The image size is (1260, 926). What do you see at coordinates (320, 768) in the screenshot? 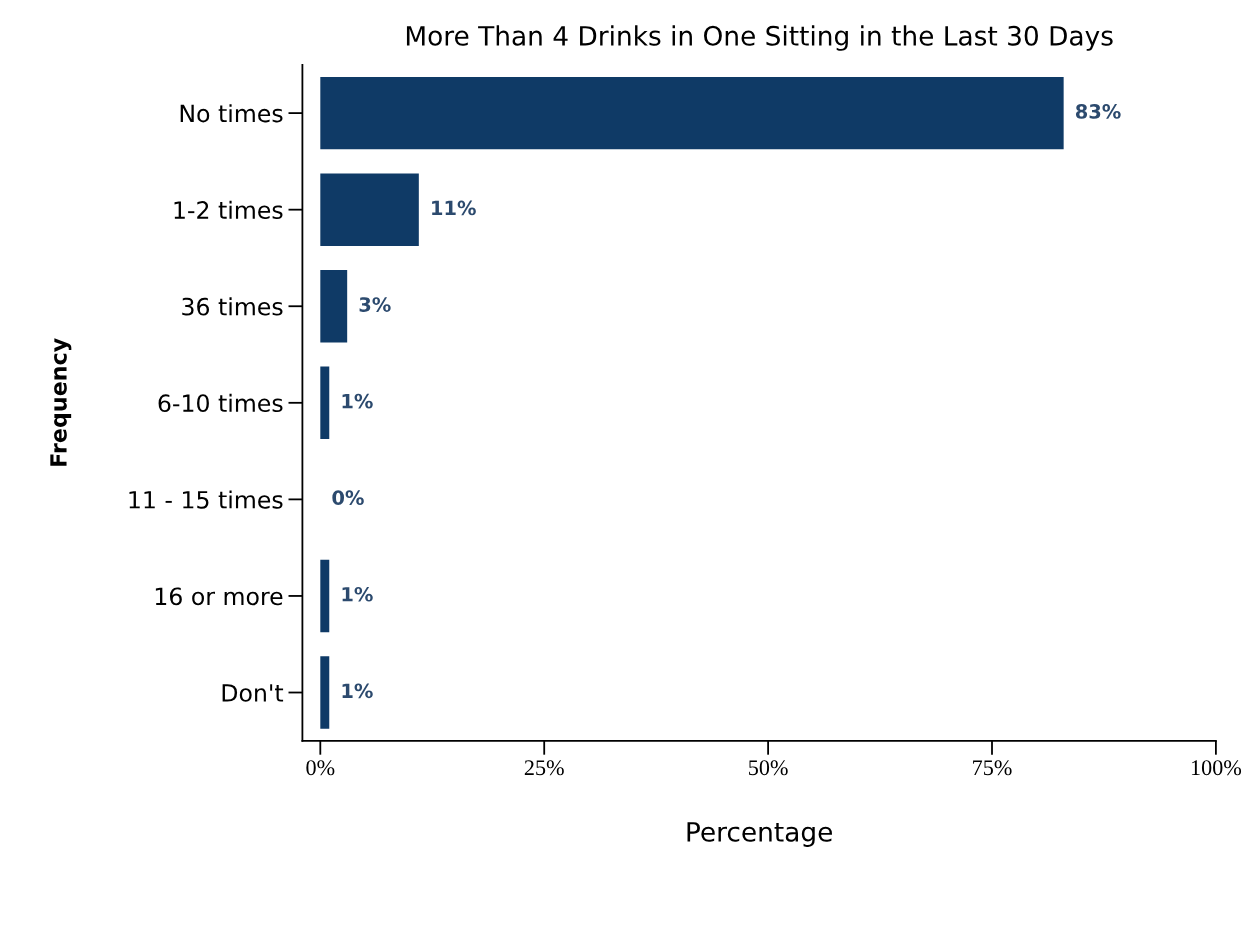
I see `x-tick-label: 0%` at bounding box center [320, 768].